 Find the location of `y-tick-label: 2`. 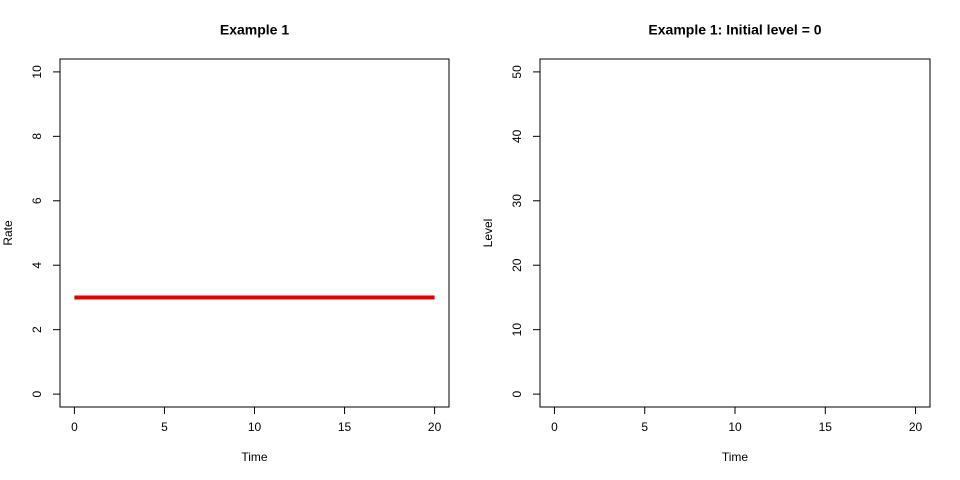

y-tick-label: 2 is located at coordinates (37, 329).